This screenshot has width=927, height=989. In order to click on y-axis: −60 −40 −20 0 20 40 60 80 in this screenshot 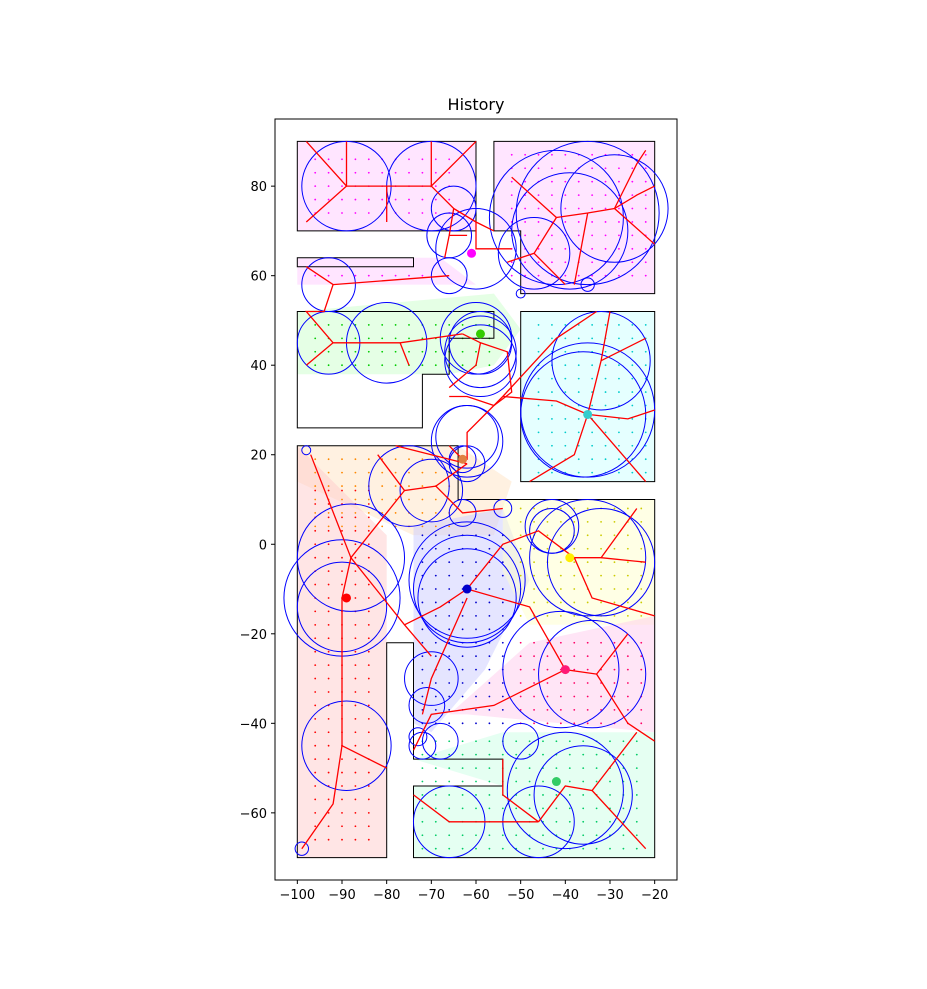, I will do `click(257, 501)`.